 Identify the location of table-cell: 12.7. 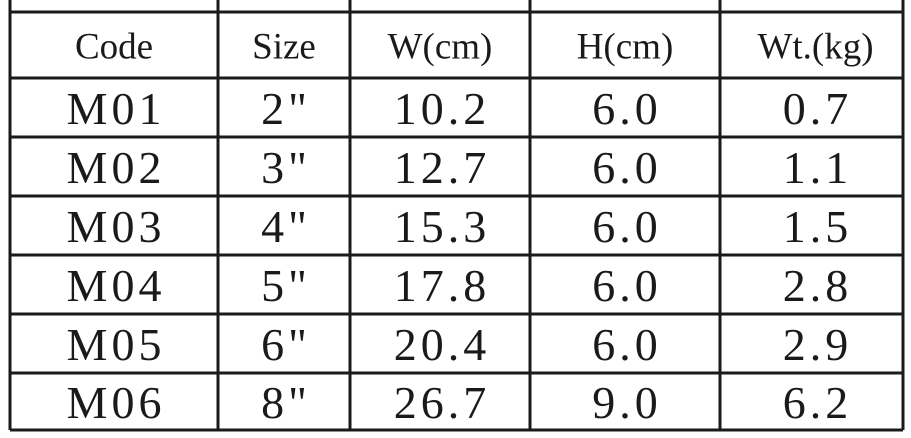
(442, 167).